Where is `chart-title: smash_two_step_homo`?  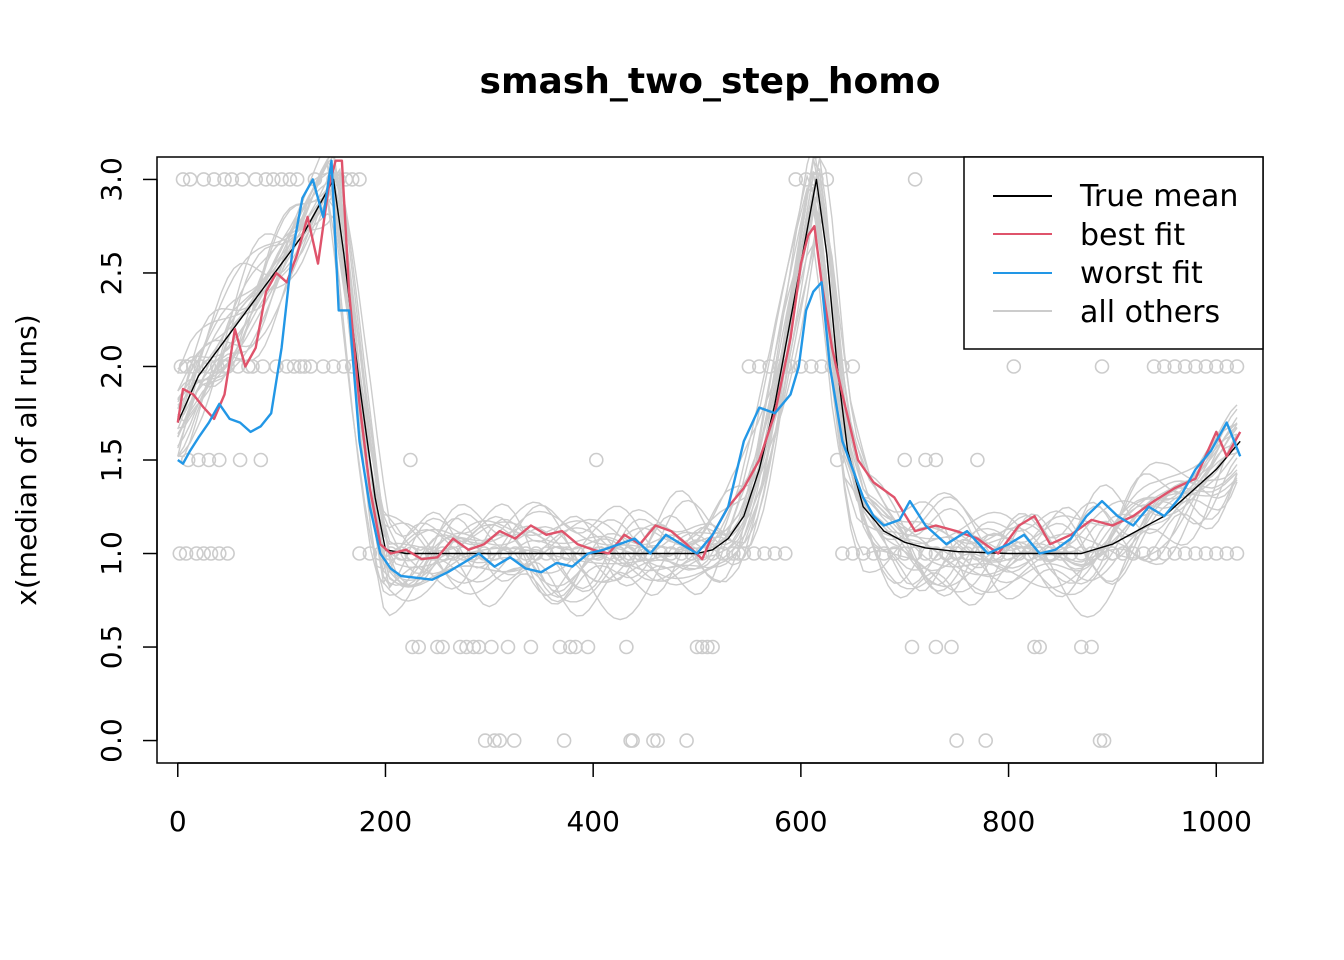 chart-title: smash_two_step_homo is located at coordinates (710, 81).